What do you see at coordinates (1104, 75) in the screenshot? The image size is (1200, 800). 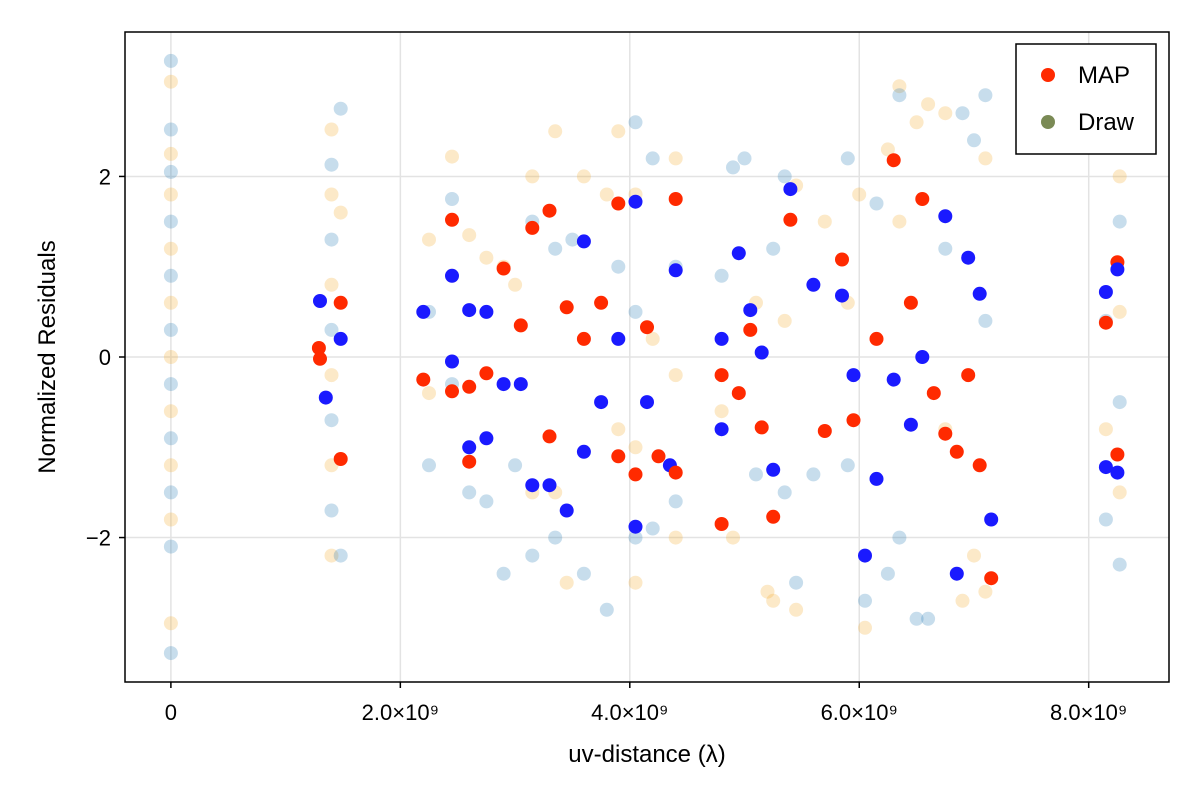 I see `legend-map-label: MAP` at bounding box center [1104, 75].